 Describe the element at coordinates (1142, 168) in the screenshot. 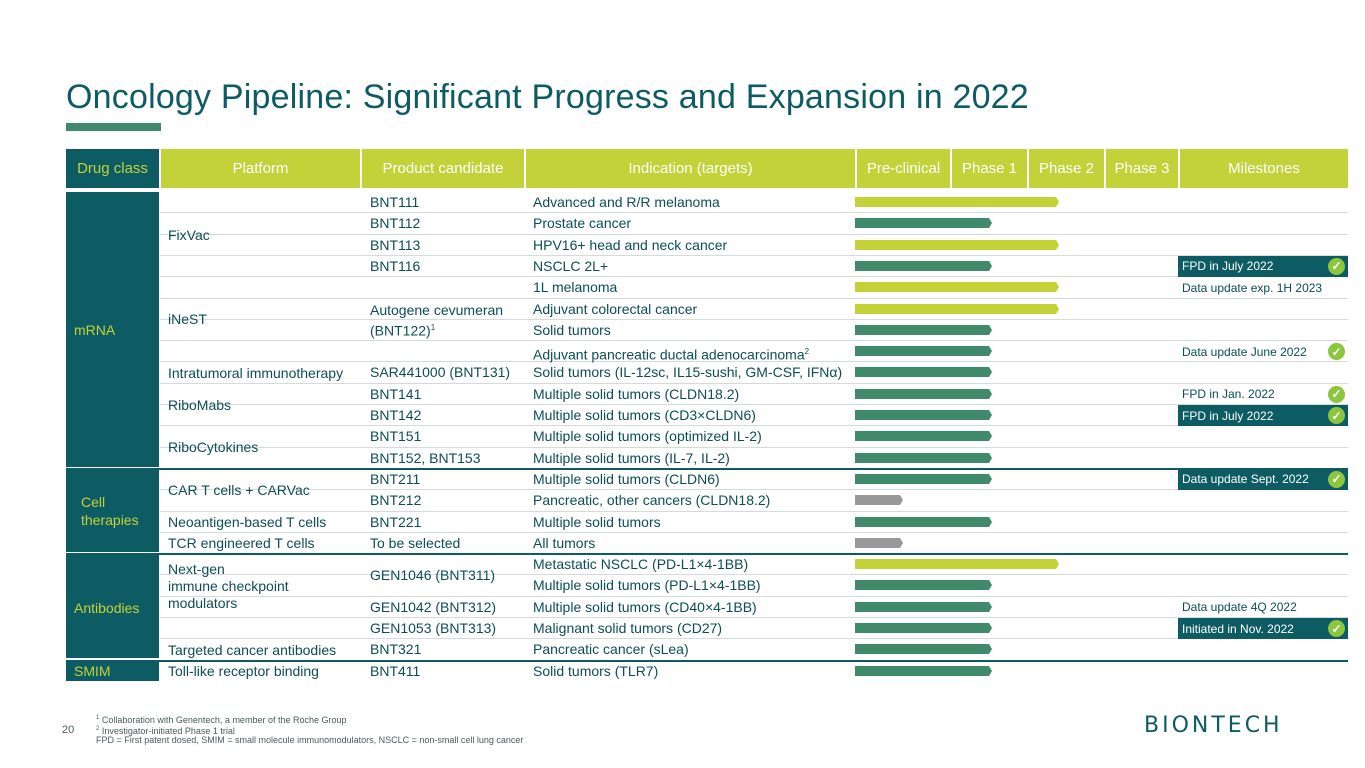

I see `header-phase3: Phase 3` at that location.